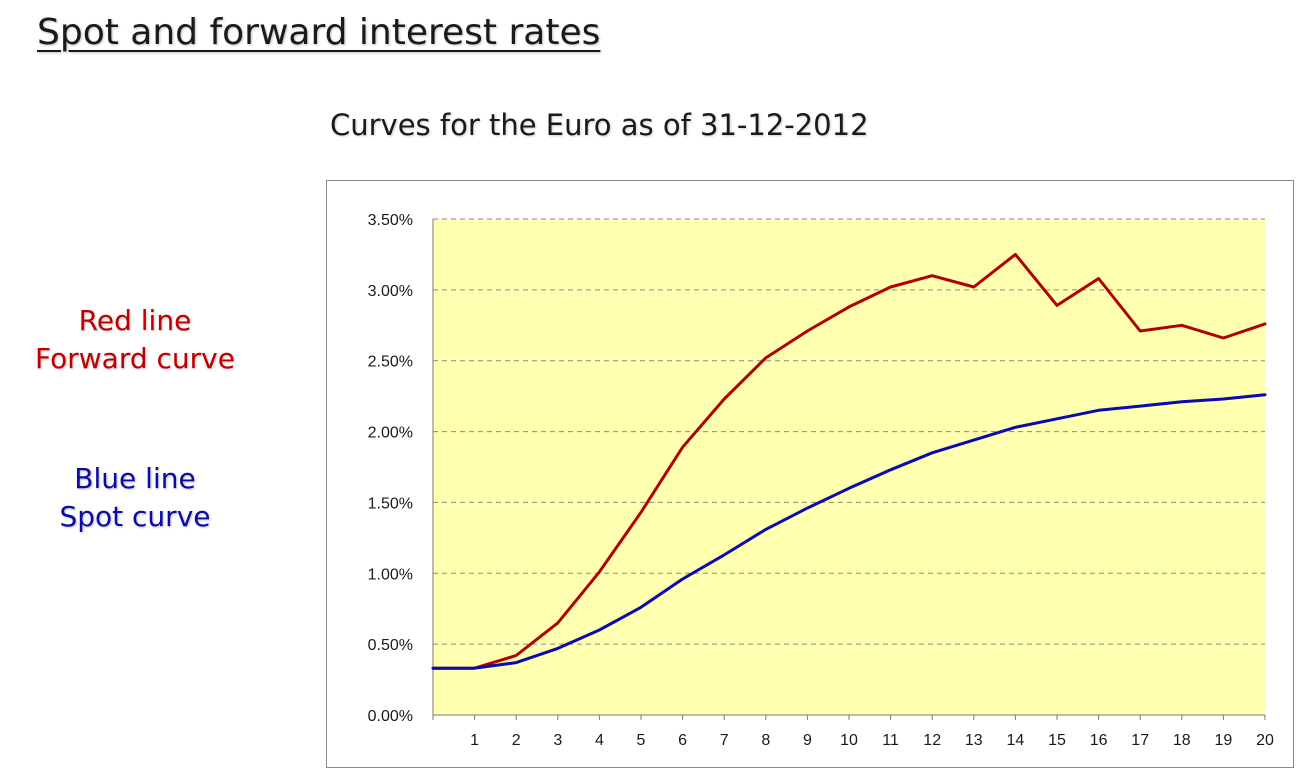 The height and width of the screenshot is (778, 1312). What do you see at coordinates (135, 320) in the screenshot?
I see `forward-legend-line1: Red line` at bounding box center [135, 320].